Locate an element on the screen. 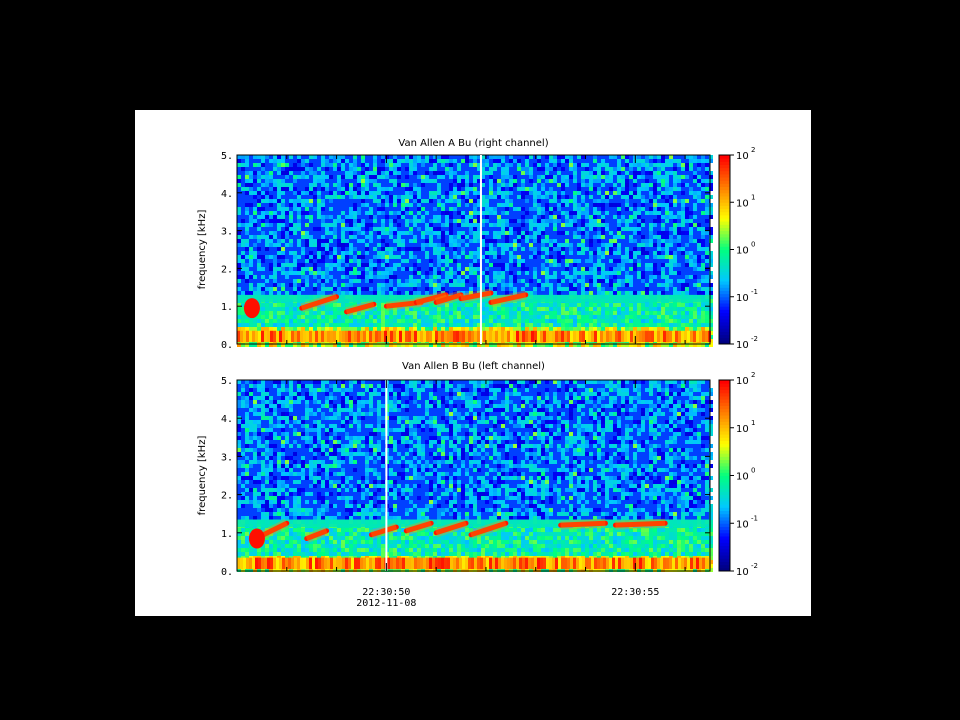 Image resolution: width=960 pixels, height=720 pixels. xtick-label: 22:30:55 is located at coordinates (635, 592).